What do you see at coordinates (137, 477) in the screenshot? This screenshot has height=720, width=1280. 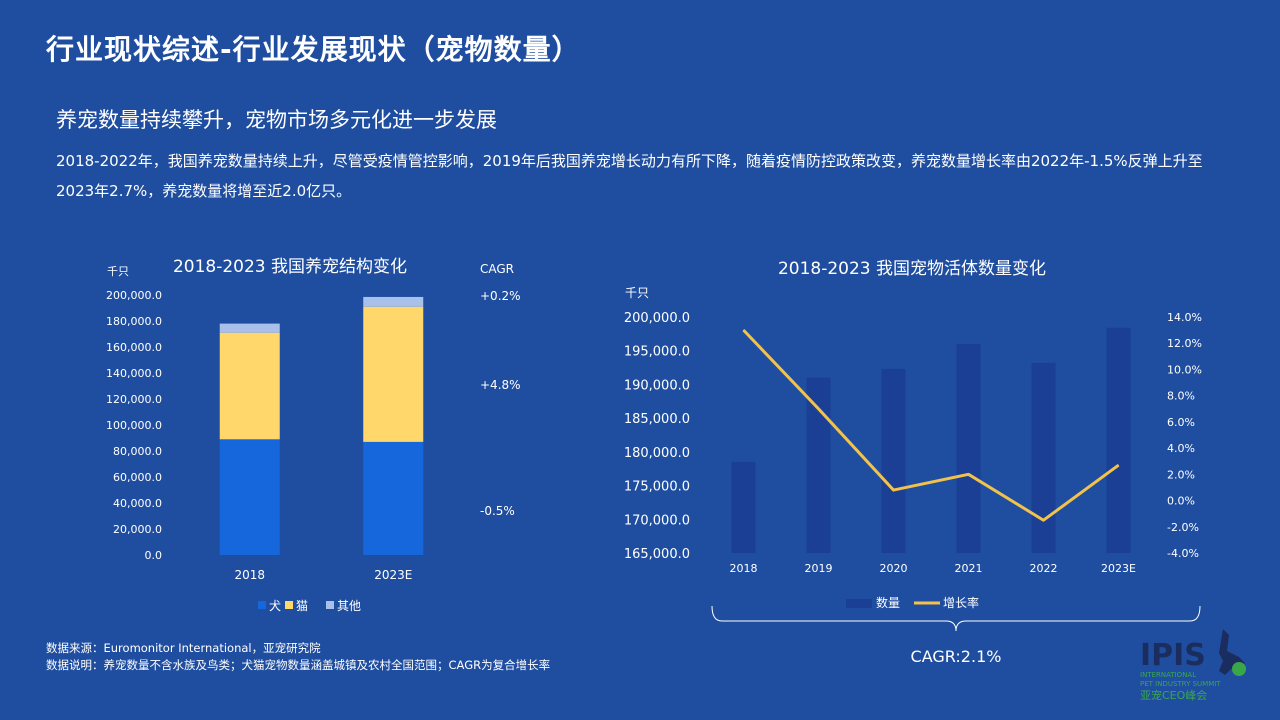 I see `y-tick-label: 60,000.0` at bounding box center [137, 477].